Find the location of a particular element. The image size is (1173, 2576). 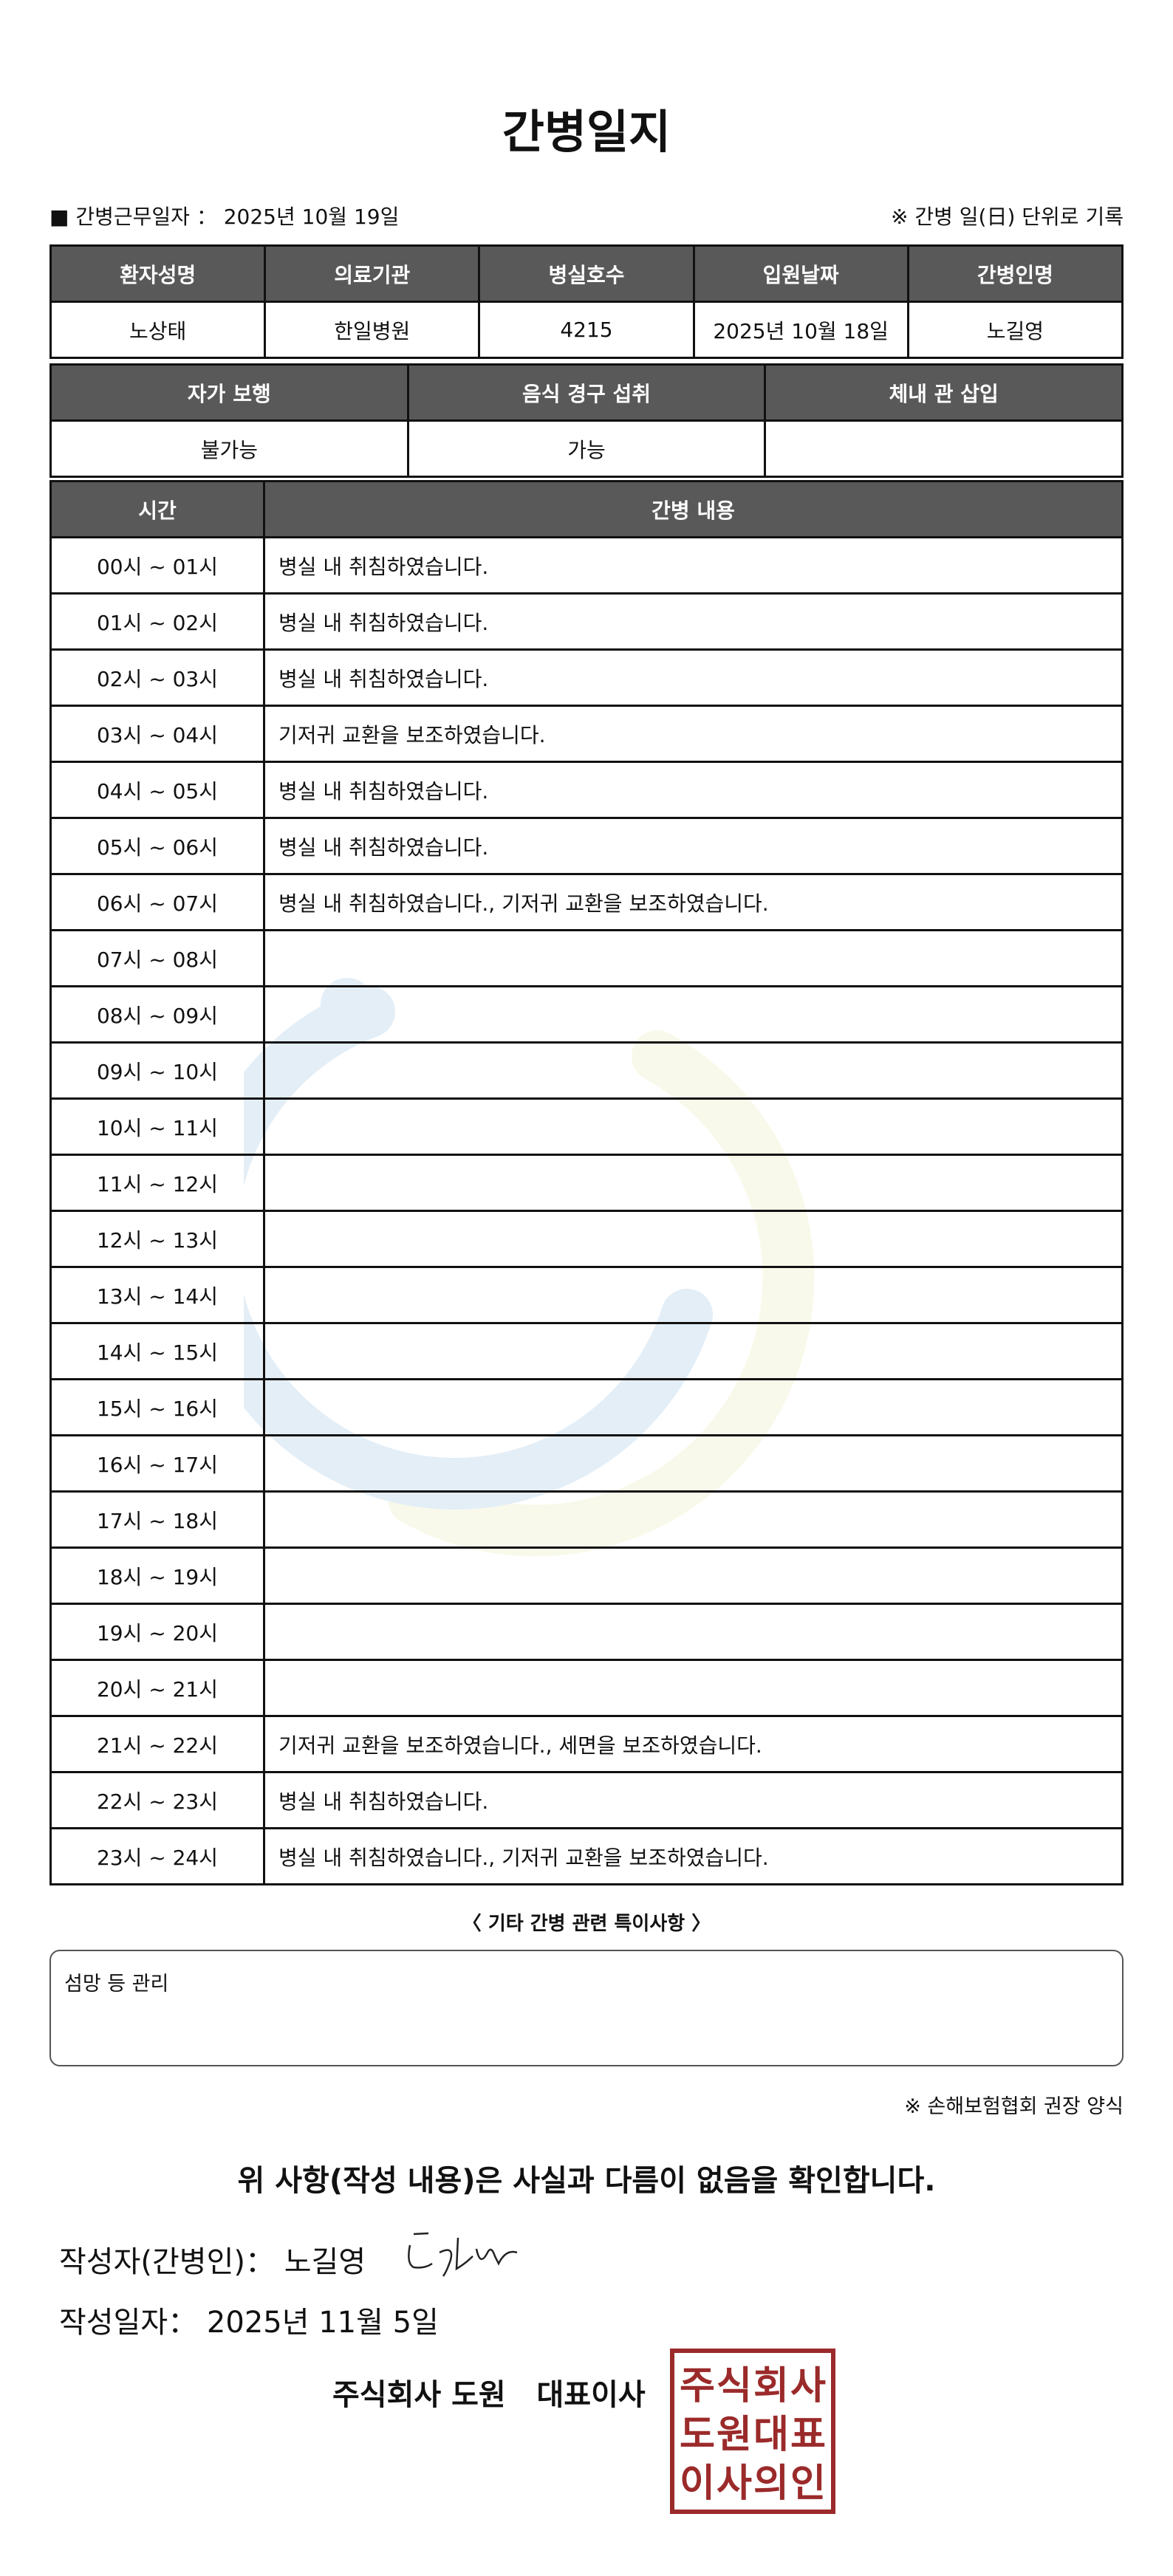

log-time: 01시 ~ 02시 is located at coordinates (157, 621).